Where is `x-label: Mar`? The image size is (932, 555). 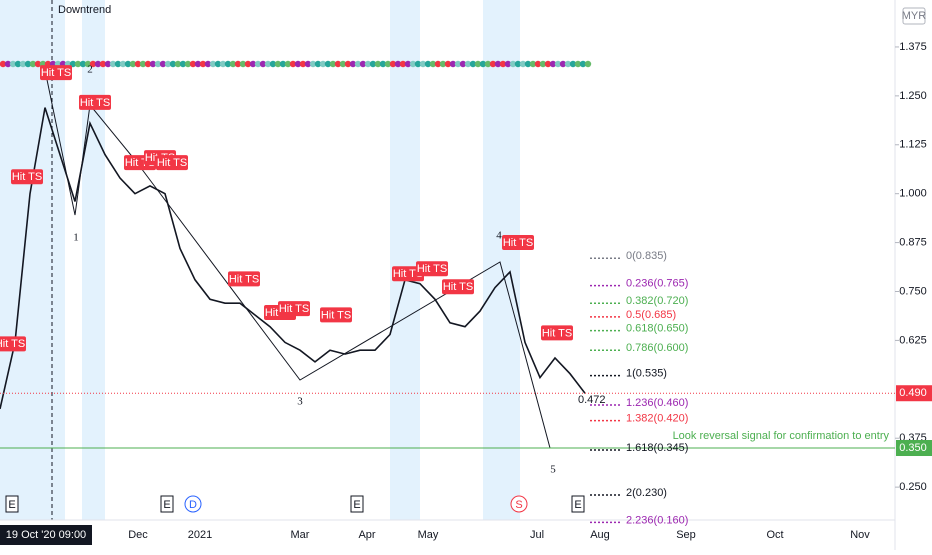 x-label: Mar is located at coordinates (300, 535).